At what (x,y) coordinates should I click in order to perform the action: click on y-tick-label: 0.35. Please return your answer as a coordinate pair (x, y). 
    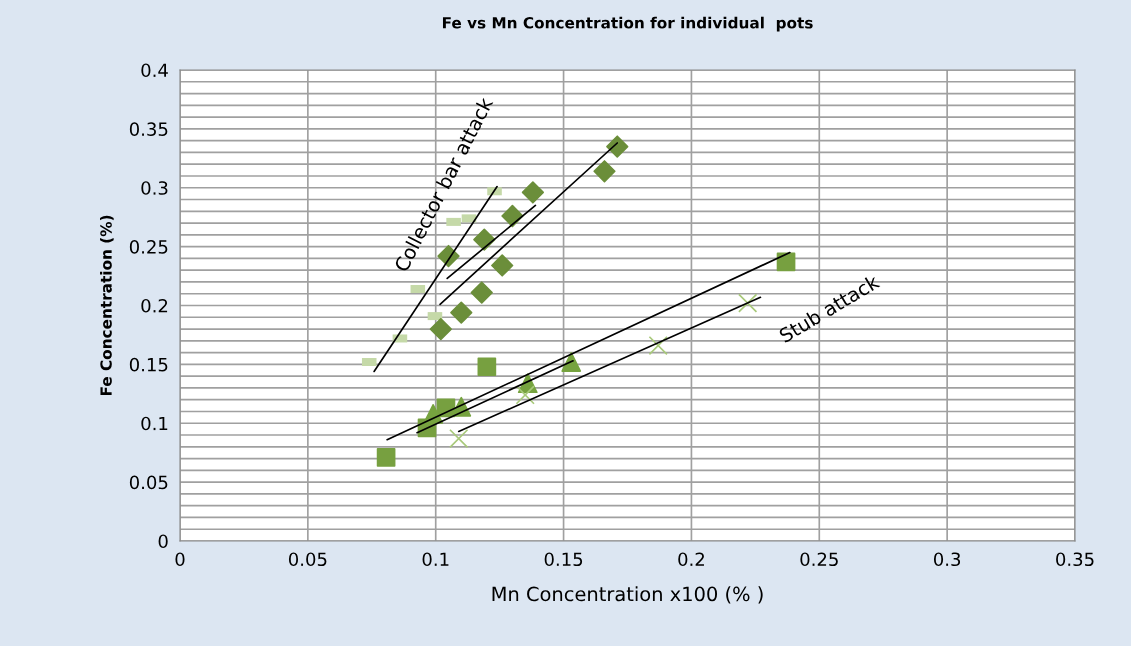
    Looking at the image, I should click on (148, 129).